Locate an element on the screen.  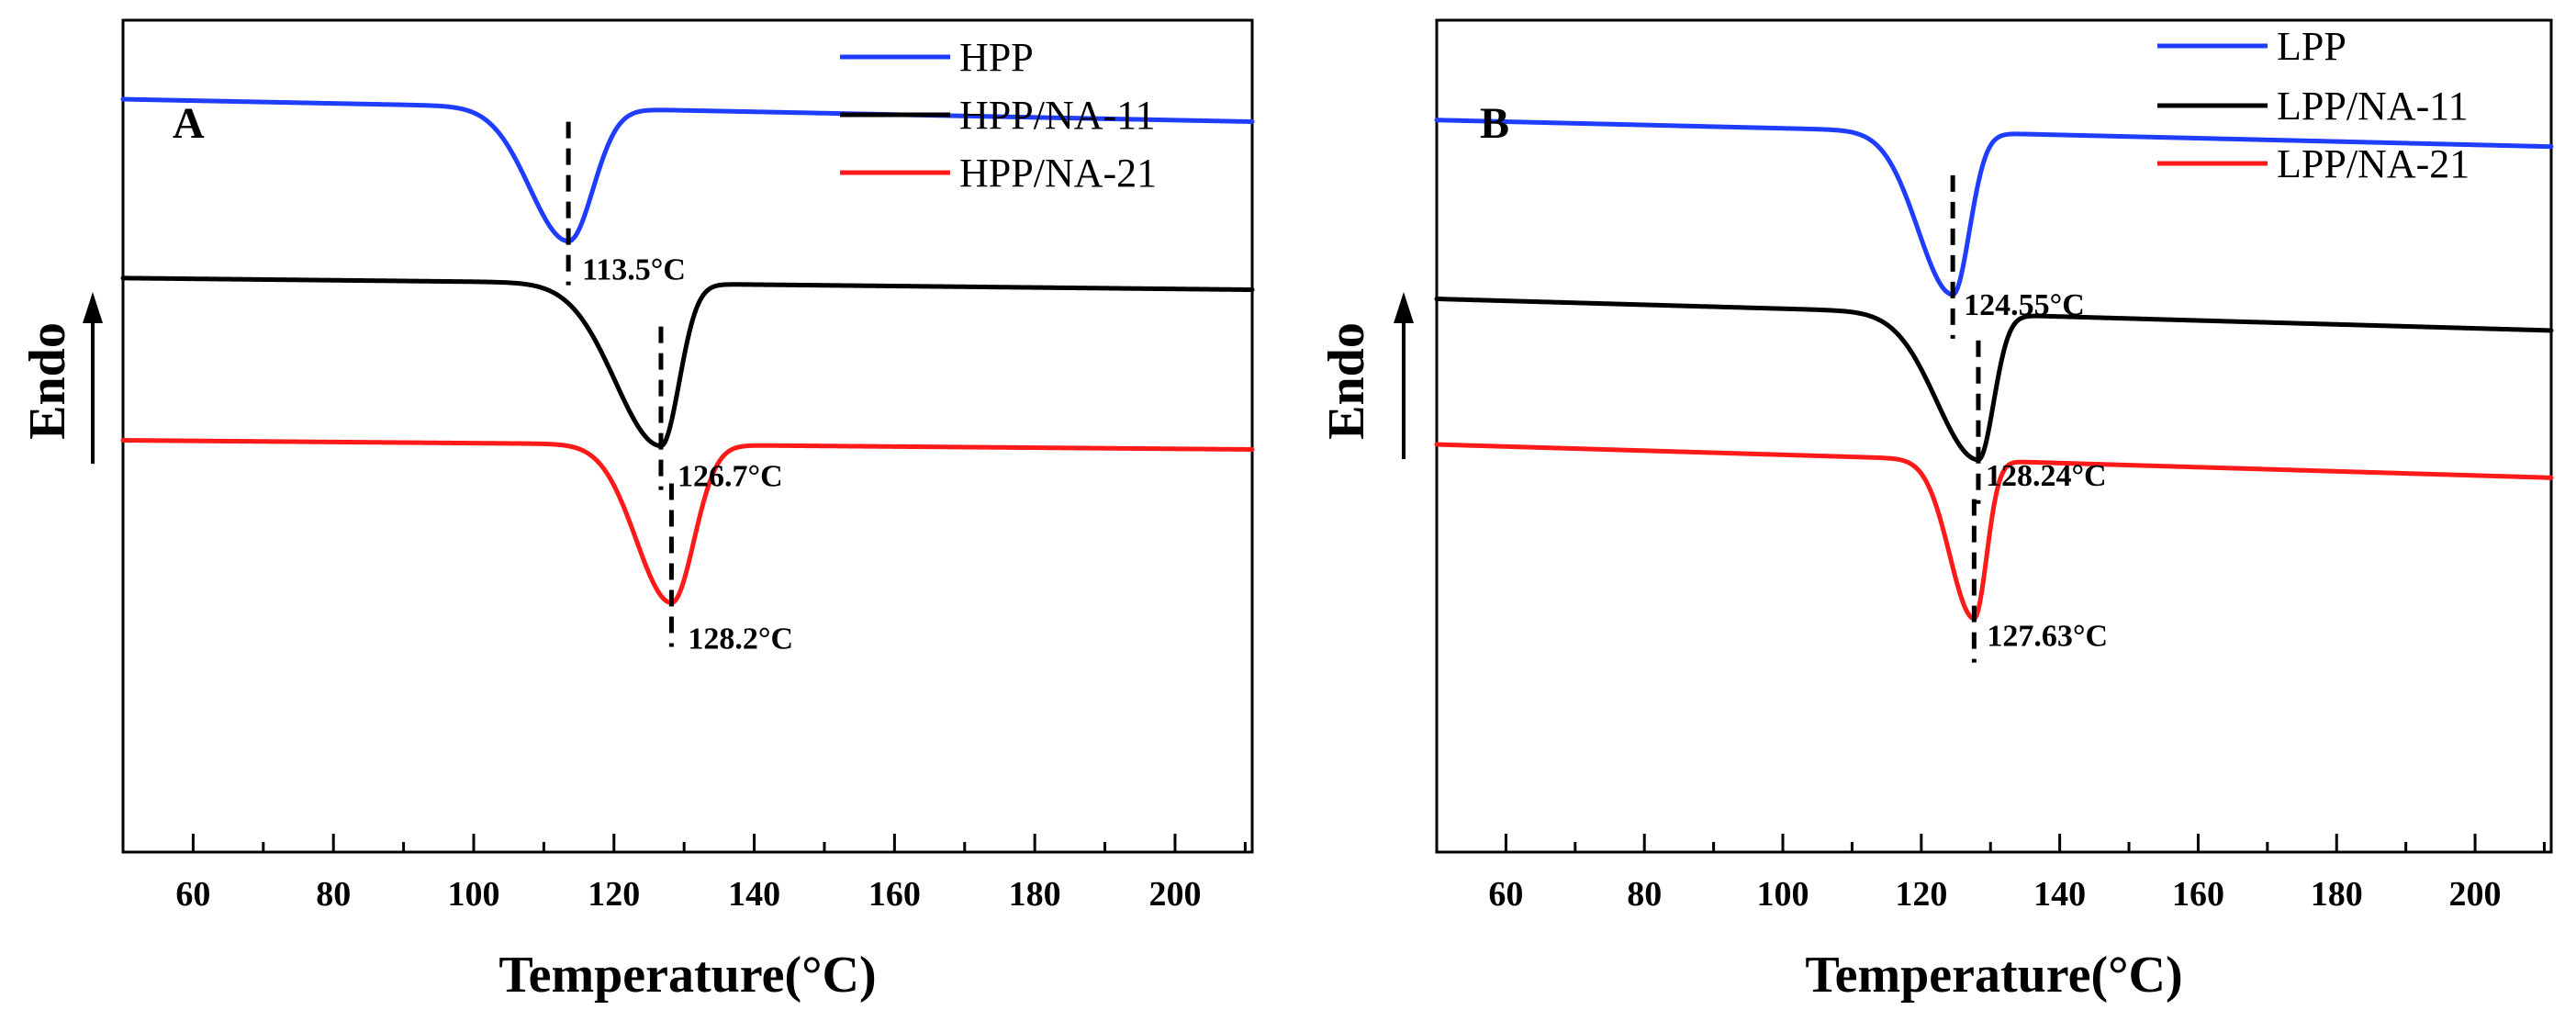
legend: LPP LPP/NA-11 LPP/NA-21 is located at coordinates (2313, 105).